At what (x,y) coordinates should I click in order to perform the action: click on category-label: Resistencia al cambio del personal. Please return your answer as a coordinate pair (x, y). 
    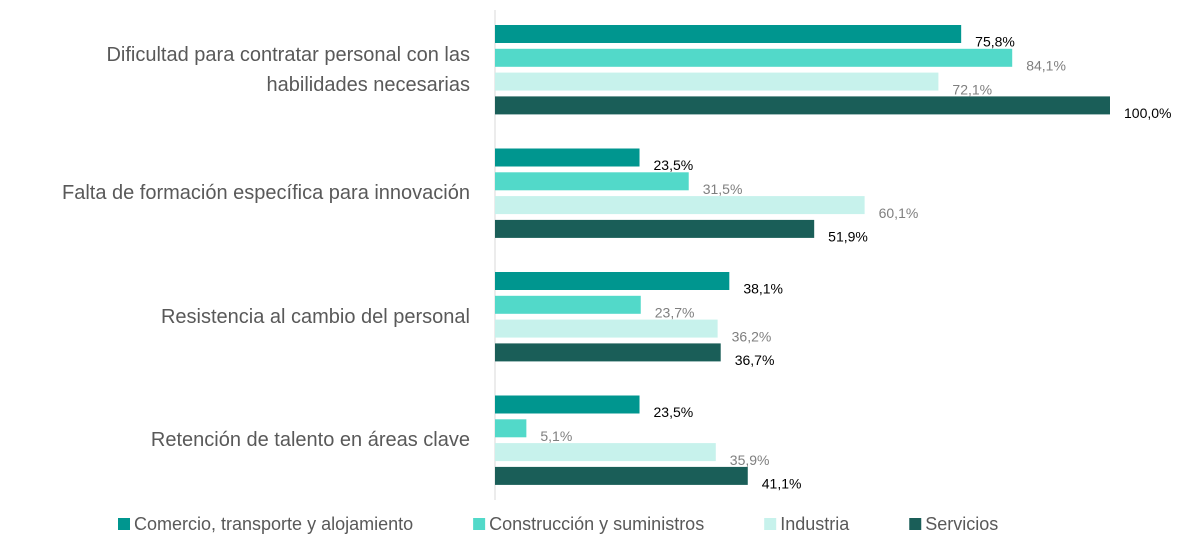
    Looking at the image, I should click on (315, 316).